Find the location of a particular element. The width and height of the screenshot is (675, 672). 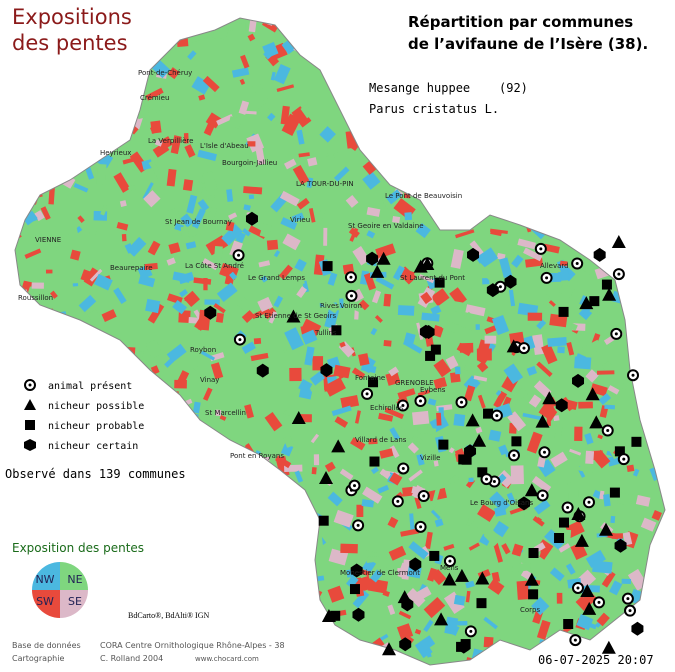

legend-item: animal présent is located at coordinates (90, 386).